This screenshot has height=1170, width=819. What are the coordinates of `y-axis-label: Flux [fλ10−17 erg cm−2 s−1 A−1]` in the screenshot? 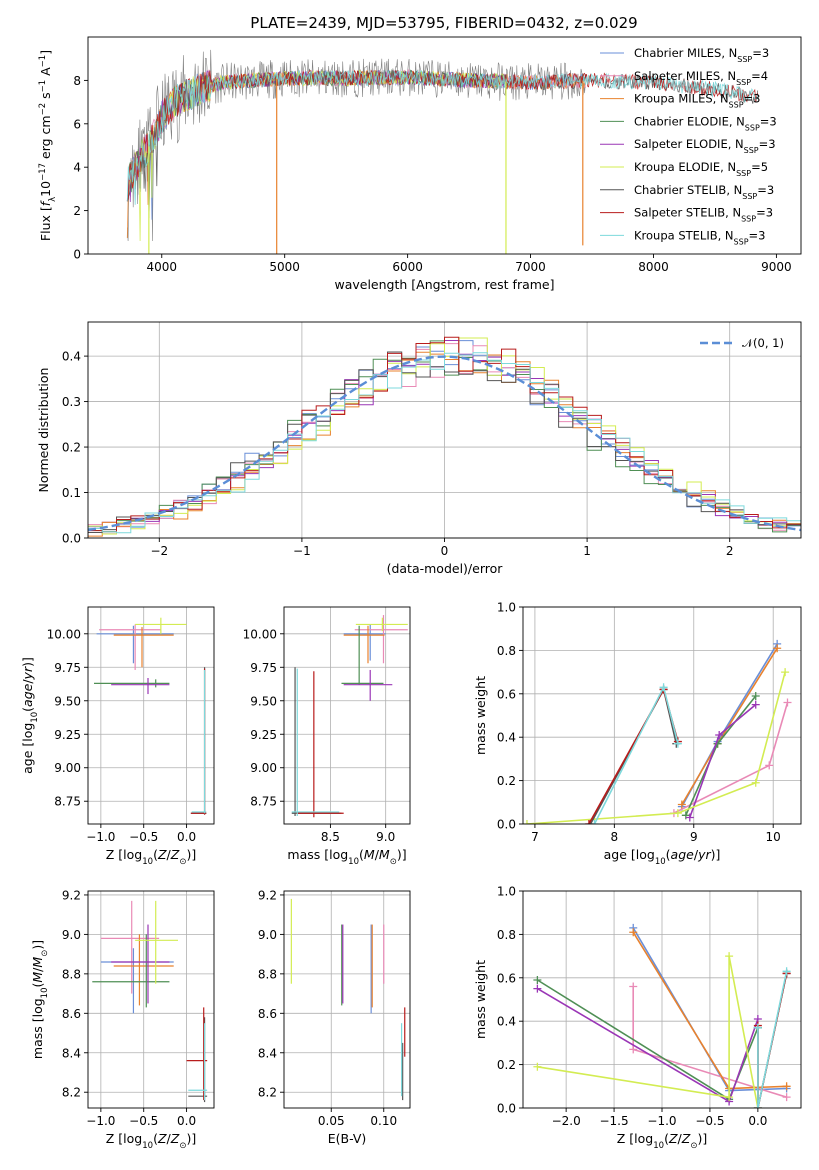 It's located at (48, 145).